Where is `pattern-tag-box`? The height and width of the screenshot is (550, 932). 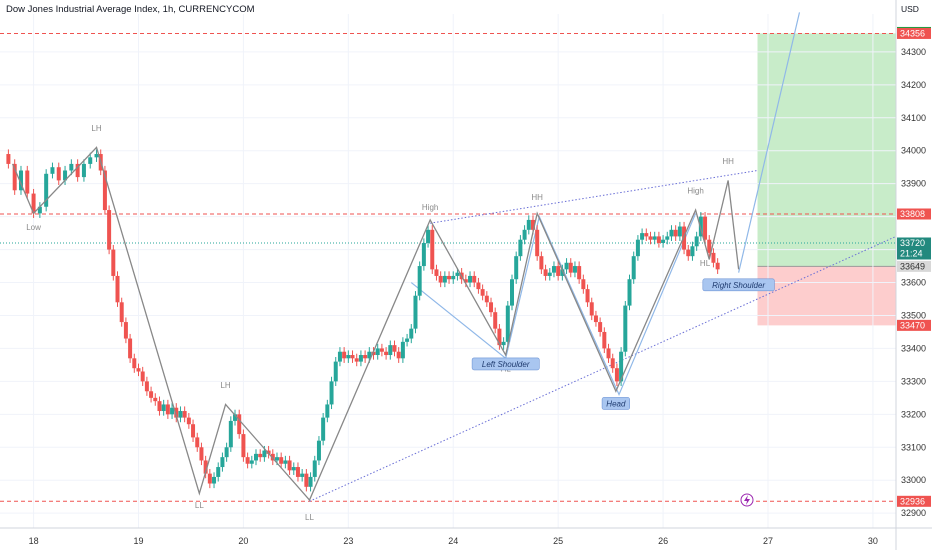 pattern-tag-box is located at coordinates (615, 403).